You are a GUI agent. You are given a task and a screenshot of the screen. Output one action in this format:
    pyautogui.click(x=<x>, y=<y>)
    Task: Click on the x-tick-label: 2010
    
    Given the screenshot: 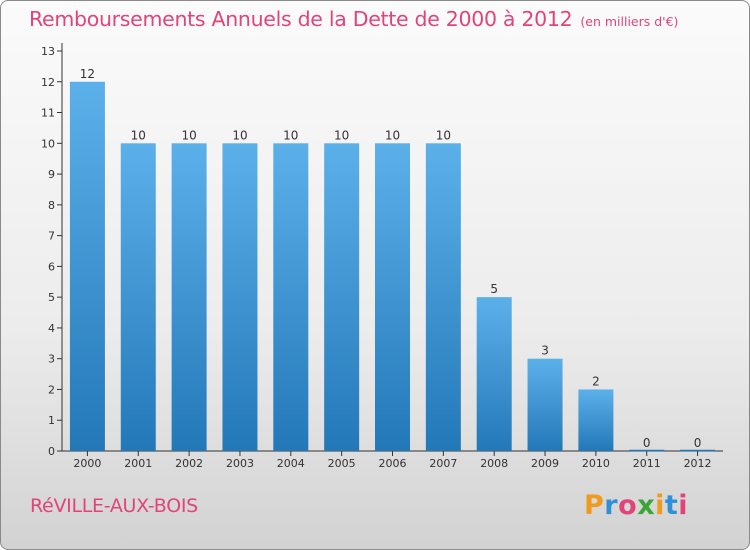 What is the action you would take?
    pyautogui.click(x=596, y=463)
    